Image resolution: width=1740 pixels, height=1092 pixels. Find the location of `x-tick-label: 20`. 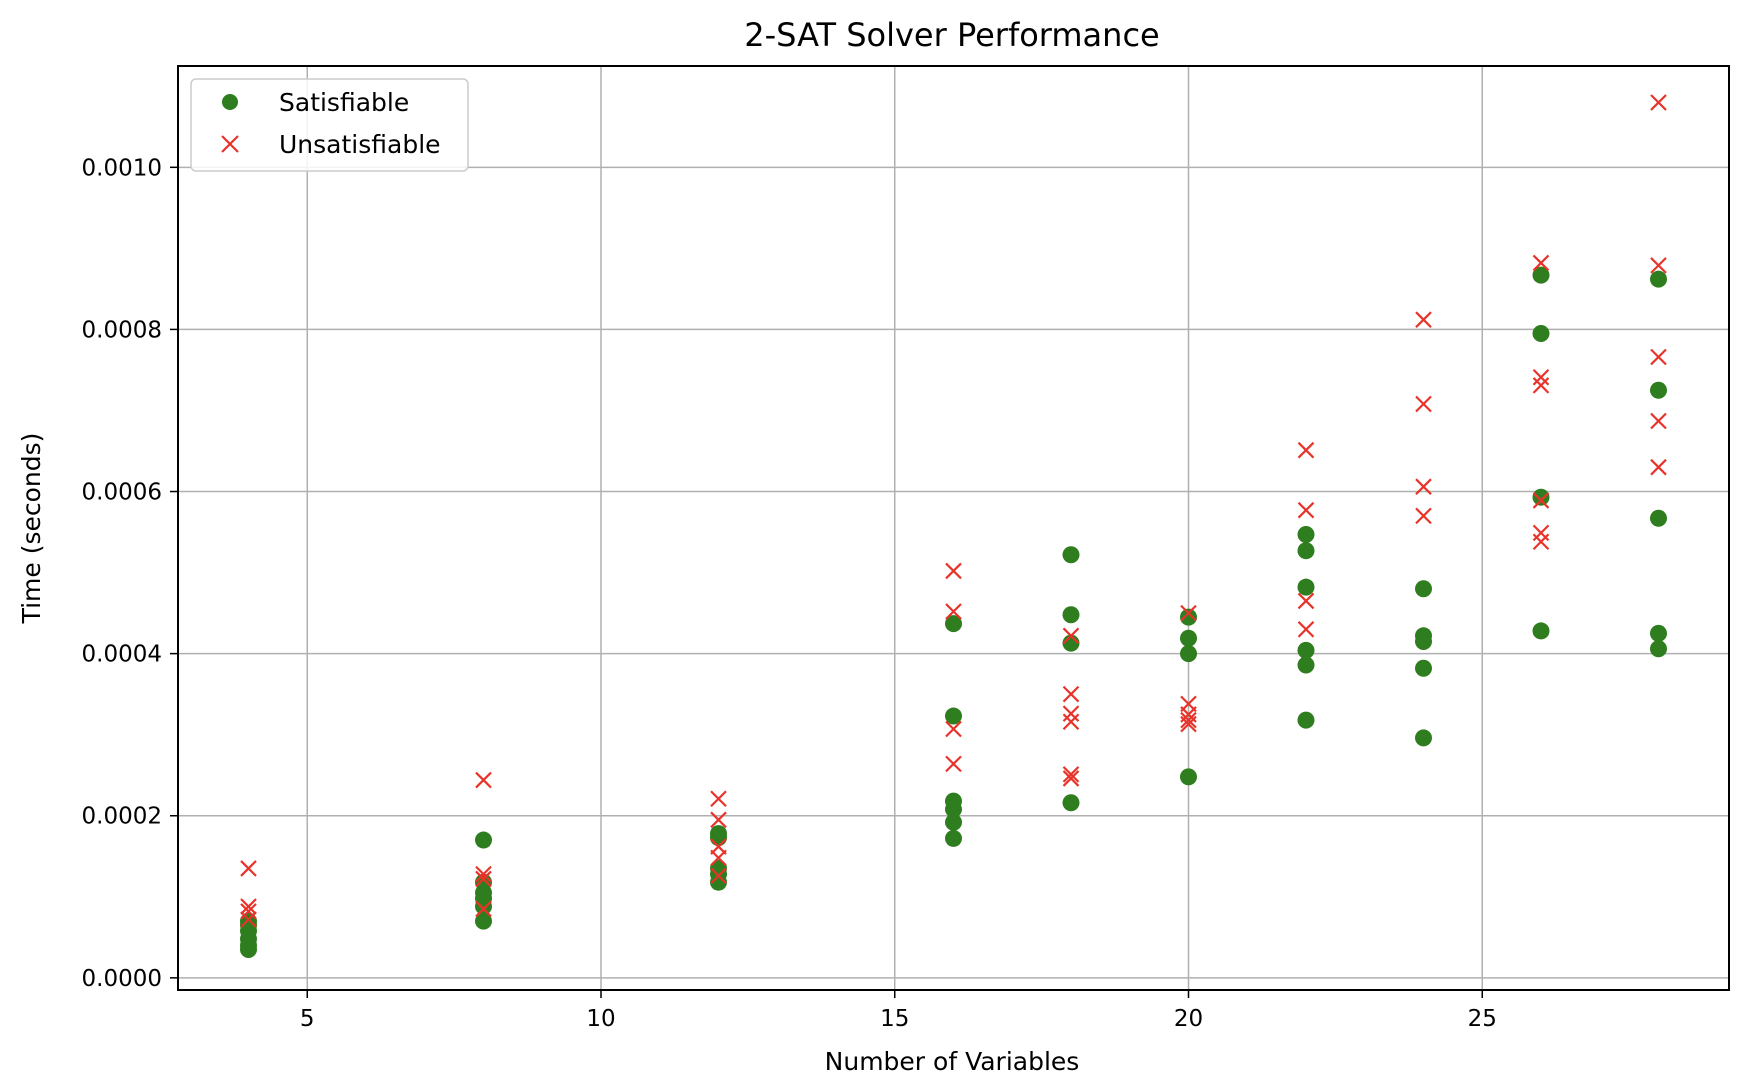

x-tick-label: 20 is located at coordinates (1188, 1019).